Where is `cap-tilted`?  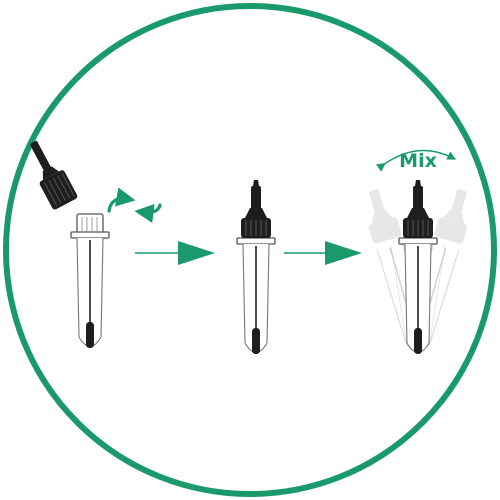 cap-tilted is located at coordinates (54, 175).